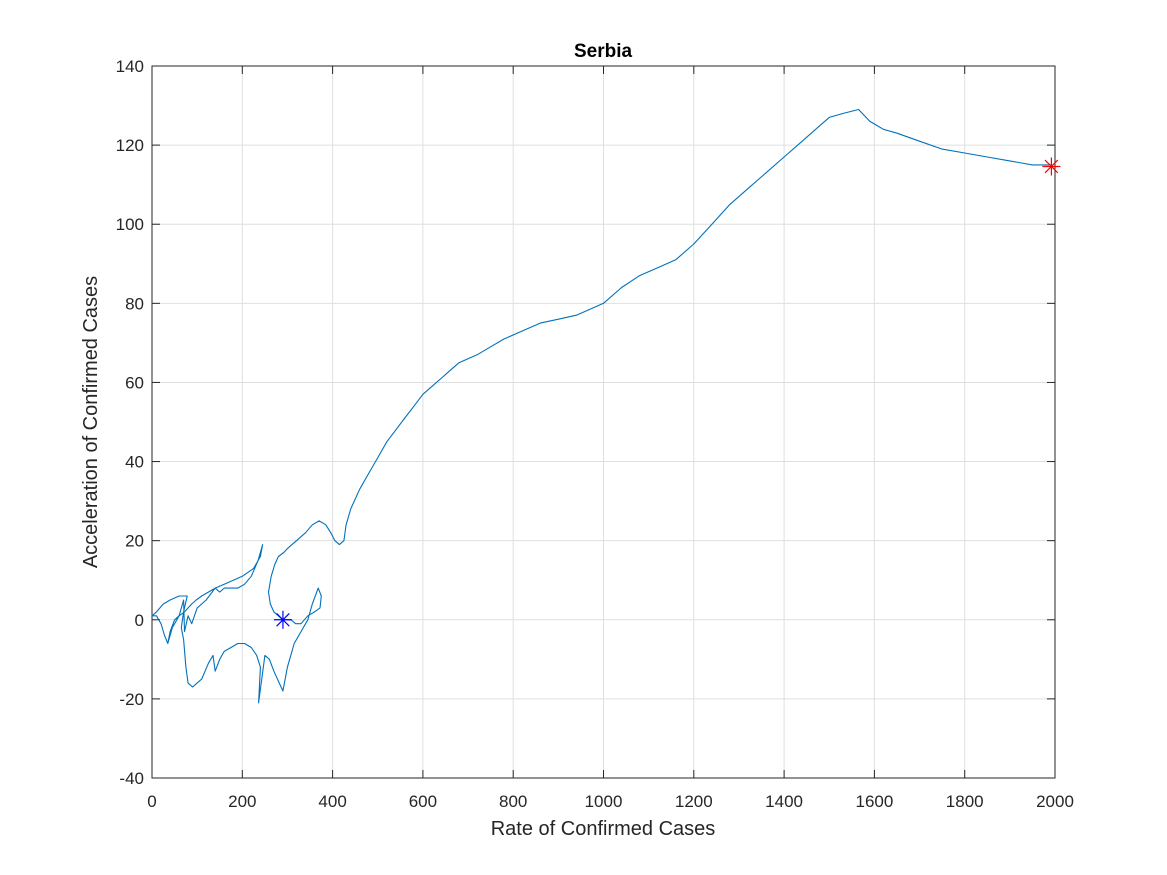 The image size is (1167, 875). What do you see at coordinates (874, 801) in the screenshot?
I see `x-tick-label: 1600` at bounding box center [874, 801].